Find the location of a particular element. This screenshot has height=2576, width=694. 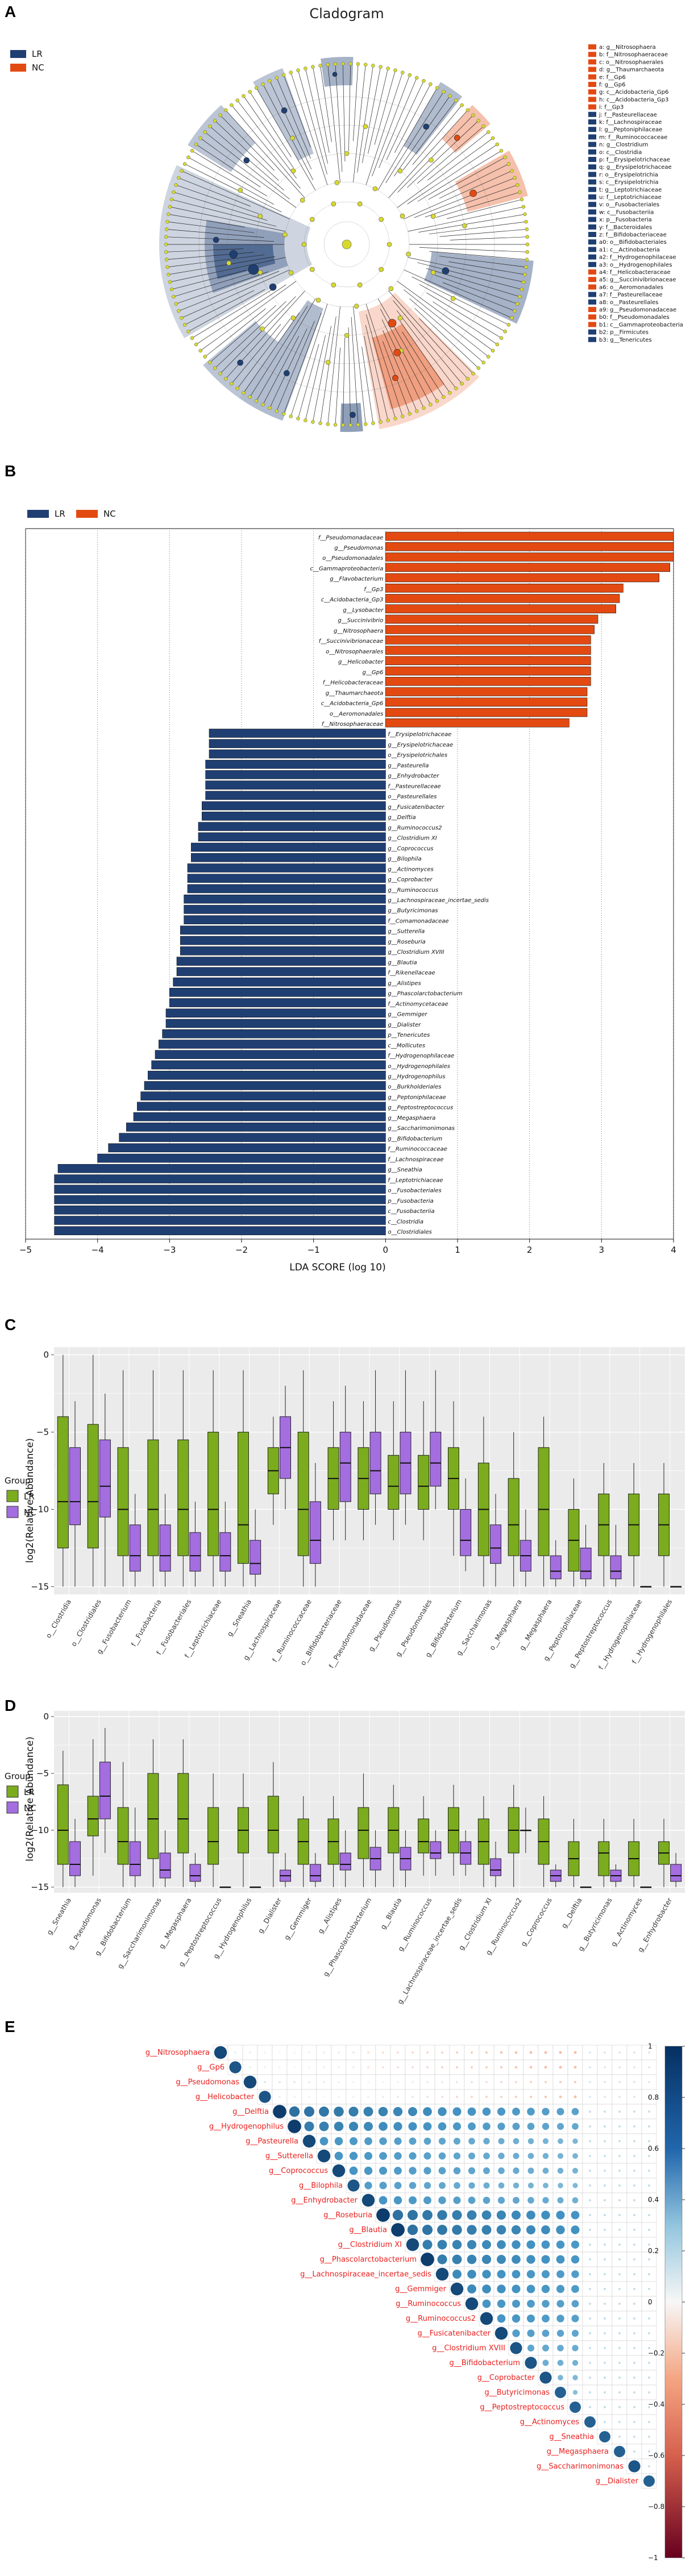

x-tick-label: g__Gemmiger is located at coordinates (297, 1919).